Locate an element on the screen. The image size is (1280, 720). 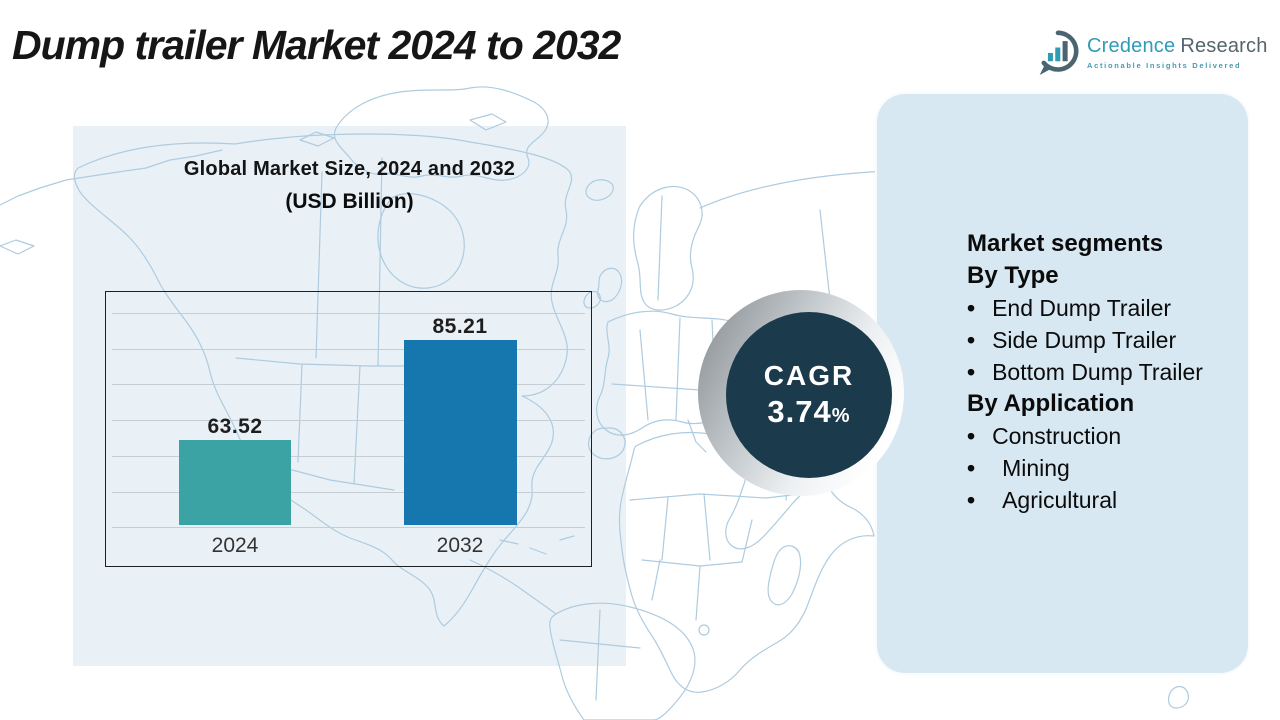
bar-2024 is located at coordinates (235, 482).